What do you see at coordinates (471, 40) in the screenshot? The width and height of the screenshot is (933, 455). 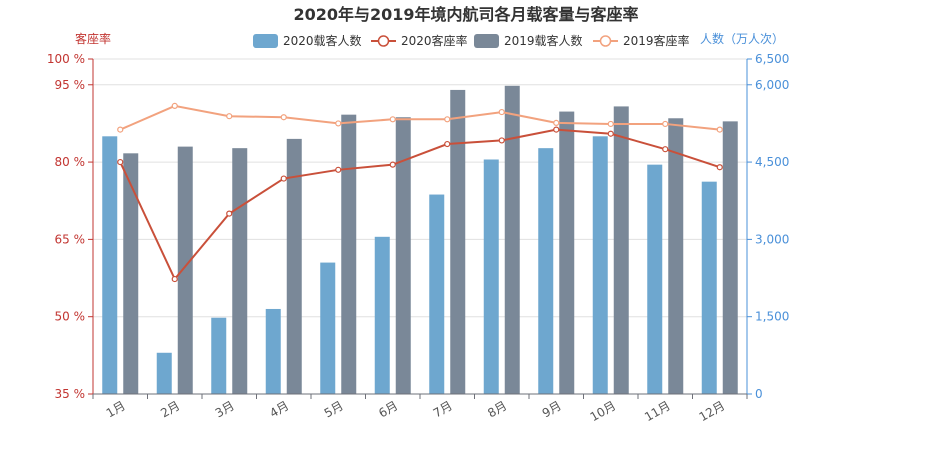 I see `legend: 2020载客人数 2020客座率 2019载客人数 2019客座率` at bounding box center [471, 40].